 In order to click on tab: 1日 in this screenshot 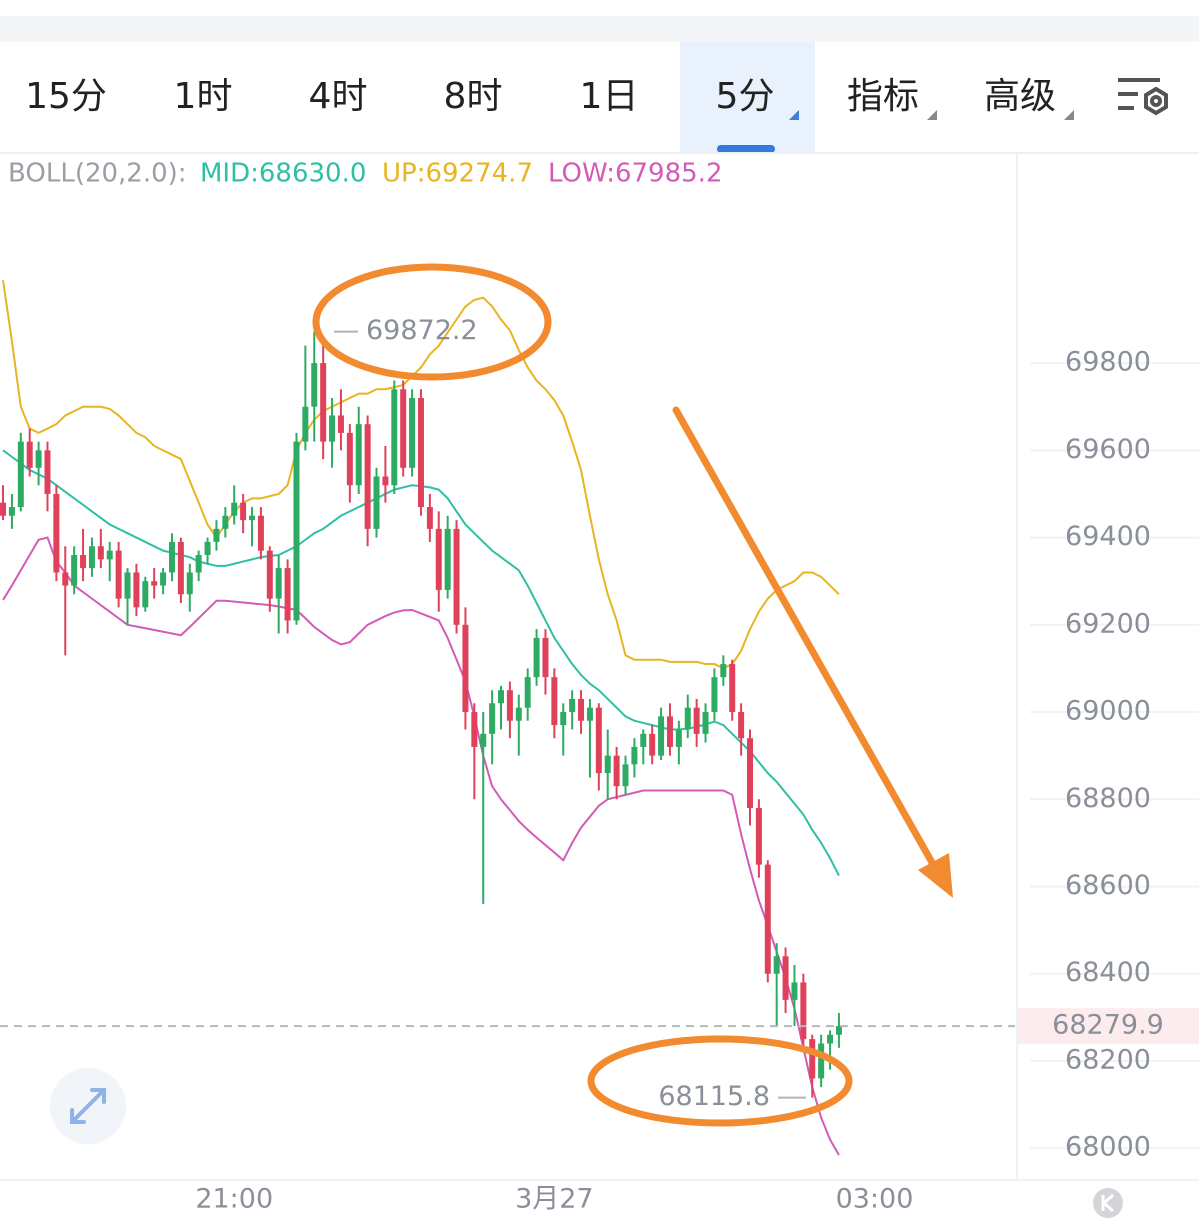, I will do `click(609, 96)`.